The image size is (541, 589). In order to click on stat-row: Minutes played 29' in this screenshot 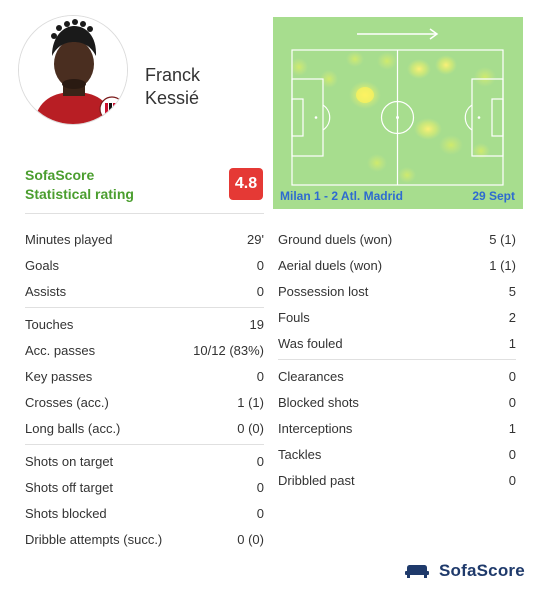, I will do `click(144, 240)`.